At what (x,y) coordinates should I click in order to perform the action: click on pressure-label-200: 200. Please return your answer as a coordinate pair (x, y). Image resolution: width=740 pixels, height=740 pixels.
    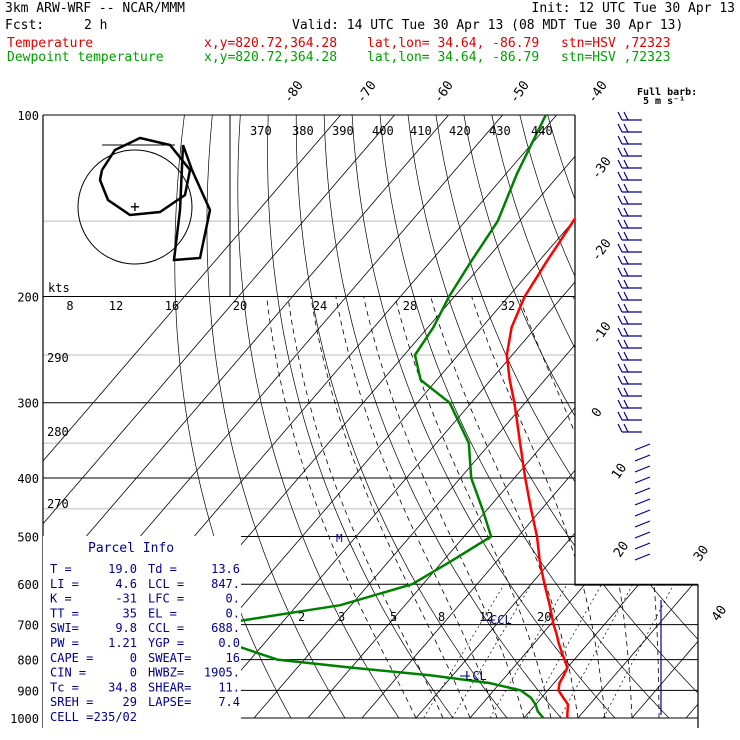
    Looking at the image, I should click on (28, 298).